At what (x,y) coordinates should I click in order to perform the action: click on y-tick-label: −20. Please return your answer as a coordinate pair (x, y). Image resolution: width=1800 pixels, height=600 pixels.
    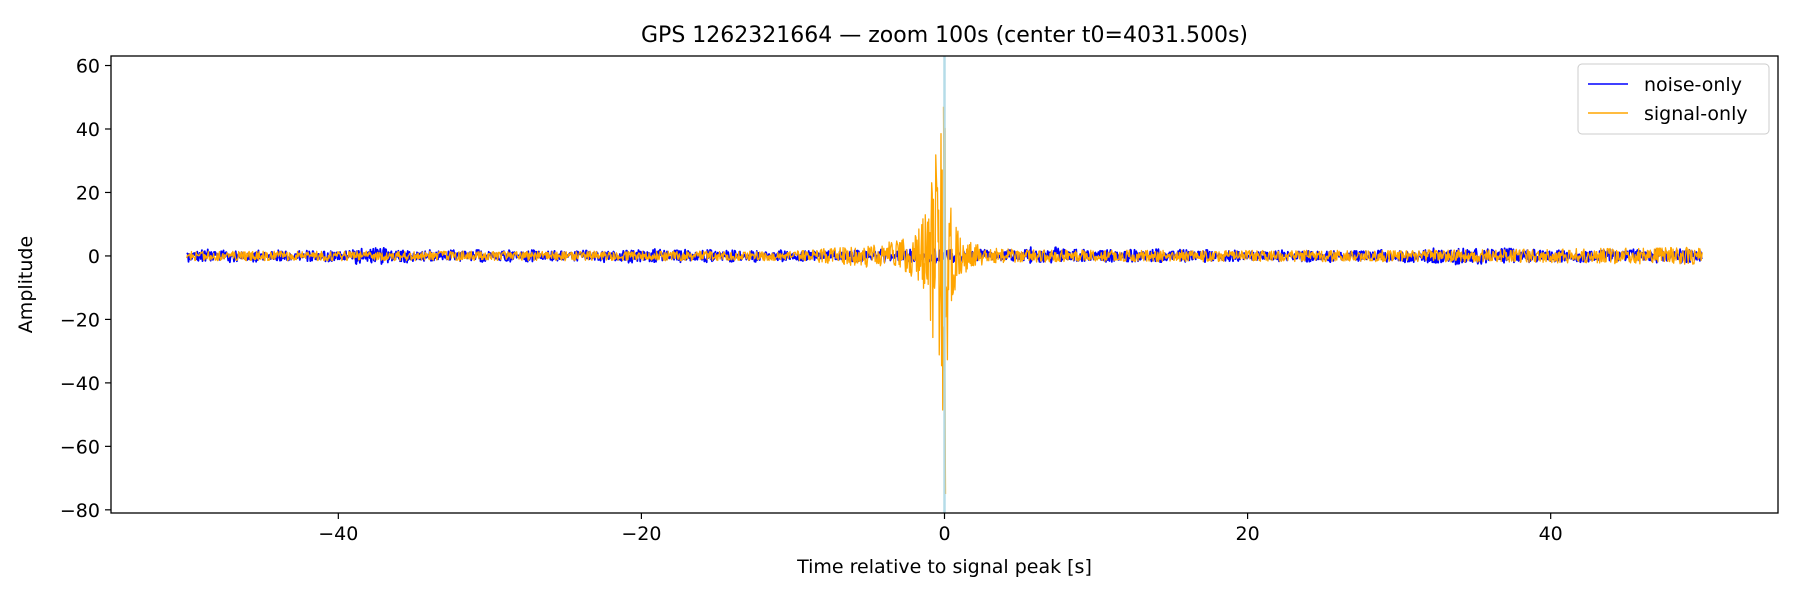
    Looking at the image, I should click on (80, 320).